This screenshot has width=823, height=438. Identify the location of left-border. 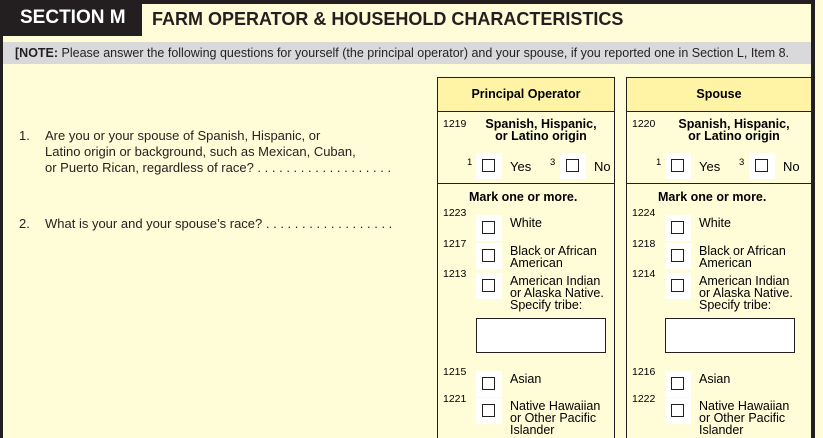
(1, 219).